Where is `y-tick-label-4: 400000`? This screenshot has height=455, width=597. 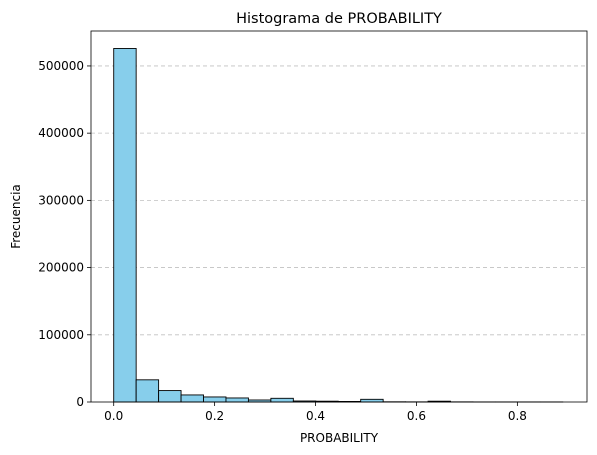 y-tick-label-4: 400000 is located at coordinates (61, 133).